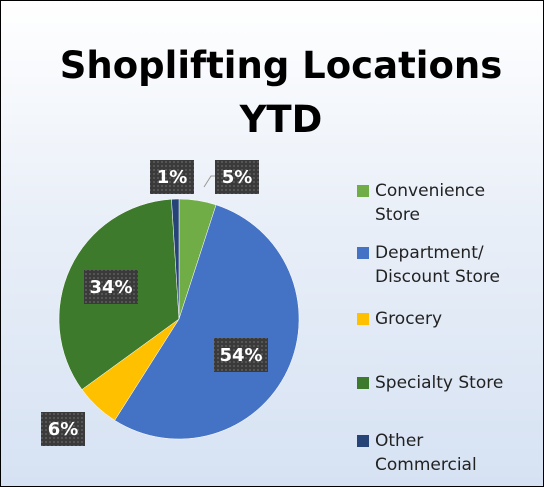 This screenshot has height=487, width=544. Describe the element at coordinates (430, 203) in the screenshot. I see `legend-label: Convenience Store` at that location.